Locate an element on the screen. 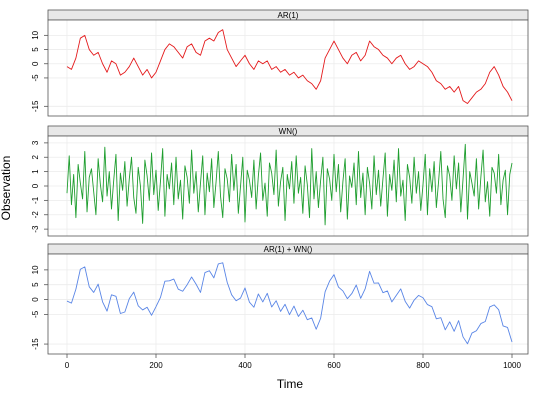 The width and height of the screenshot is (540, 400). y-tick-label: 3 is located at coordinates (35, 142).